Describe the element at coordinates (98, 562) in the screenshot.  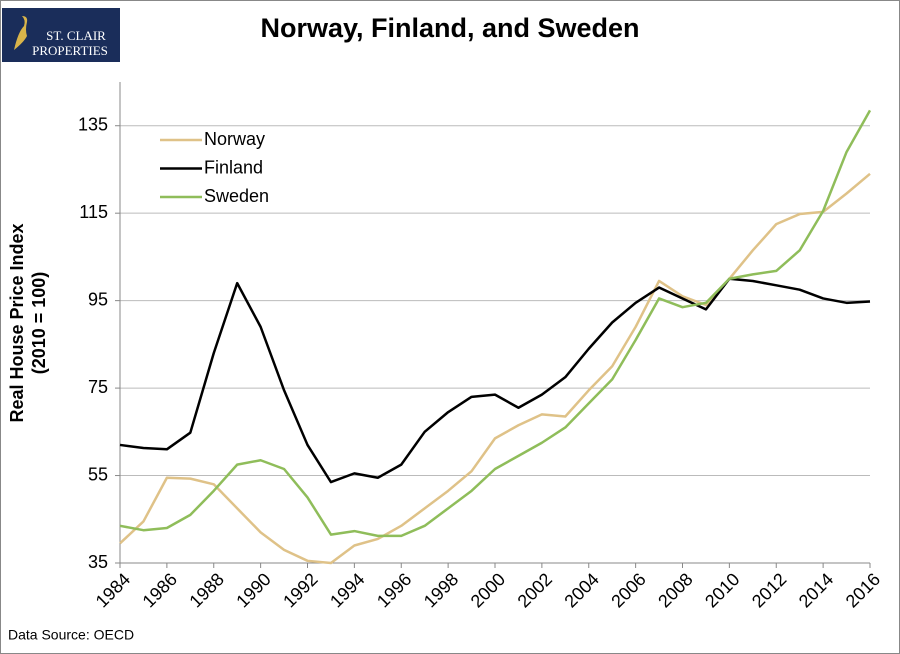
I see `y-tick-label: 35` at that location.